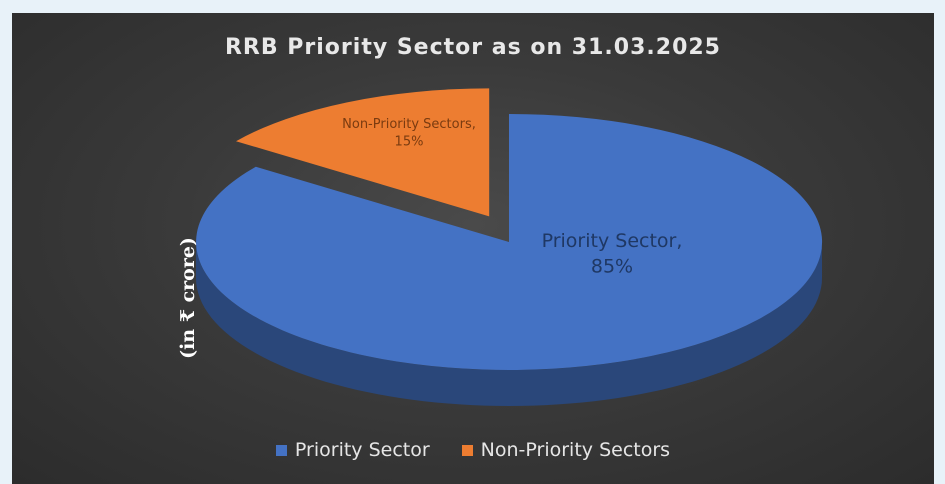 This screenshot has height=484, width=945. What do you see at coordinates (363, 152) in the screenshot?
I see `non-priority-sector-slice` at bounding box center [363, 152].